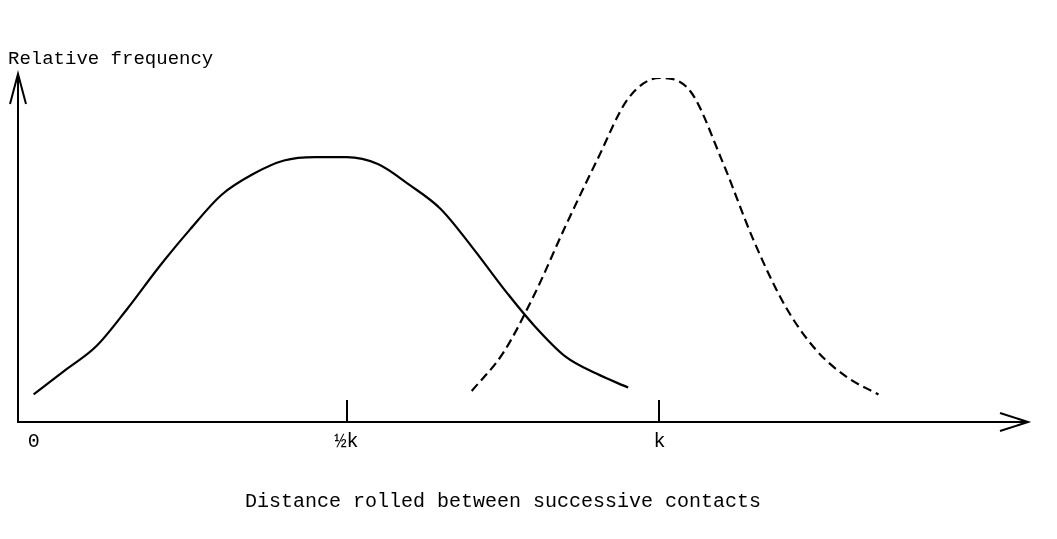  What do you see at coordinates (111, 58) in the screenshot?
I see `y-axis-title: Relative frequency` at bounding box center [111, 58].